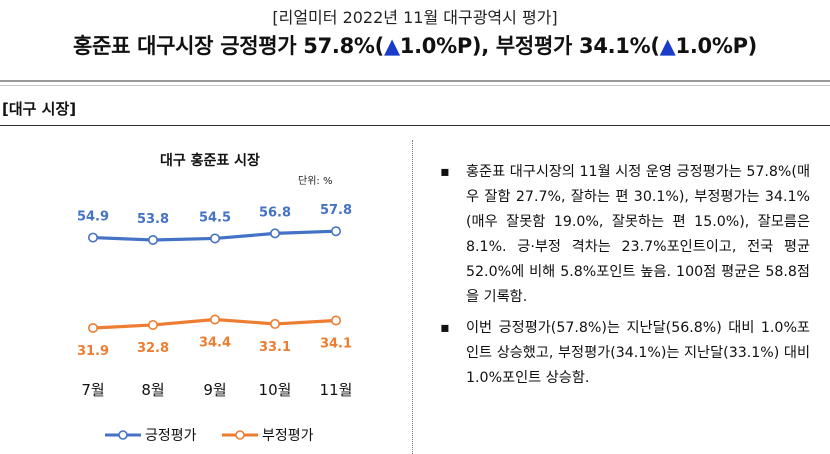  Describe the element at coordinates (171, 436) in the screenshot. I see `legend-label-positive: 긍정평가` at that location.